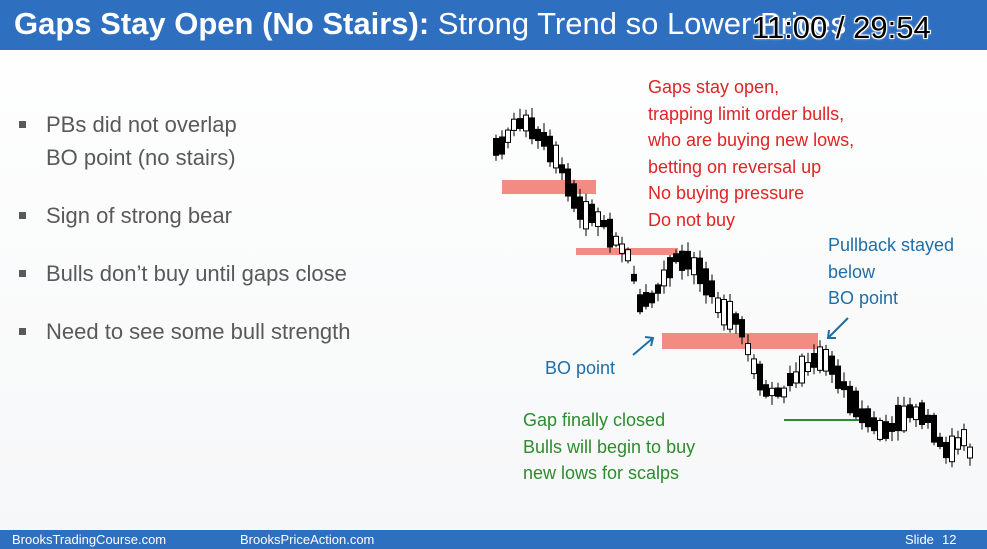 The image size is (987, 549). I want to click on annotation-line: No buying pressure, so click(726, 193).